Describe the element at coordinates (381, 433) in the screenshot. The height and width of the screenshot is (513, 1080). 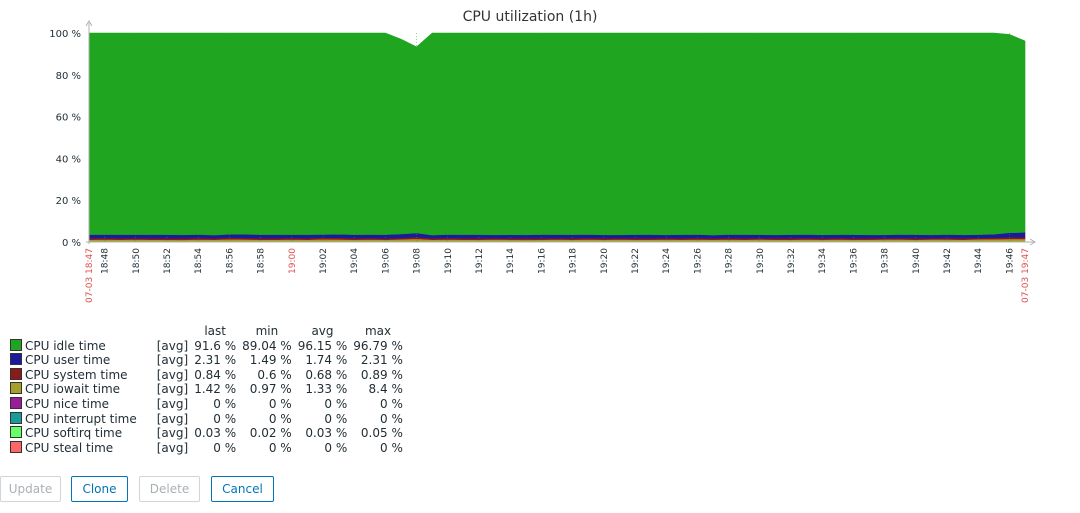
I see `legend-max-cell: 0.05 %` at that location.